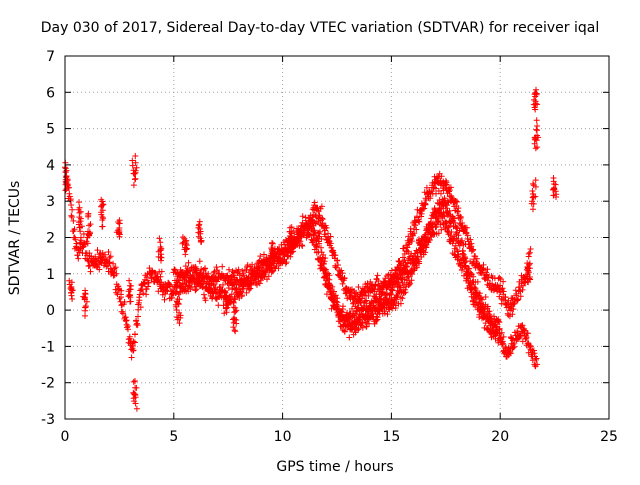 This screenshot has width=640, height=485. What do you see at coordinates (48, 347) in the screenshot?
I see `y-tick-label: -1` at bounding box center [48, 347].